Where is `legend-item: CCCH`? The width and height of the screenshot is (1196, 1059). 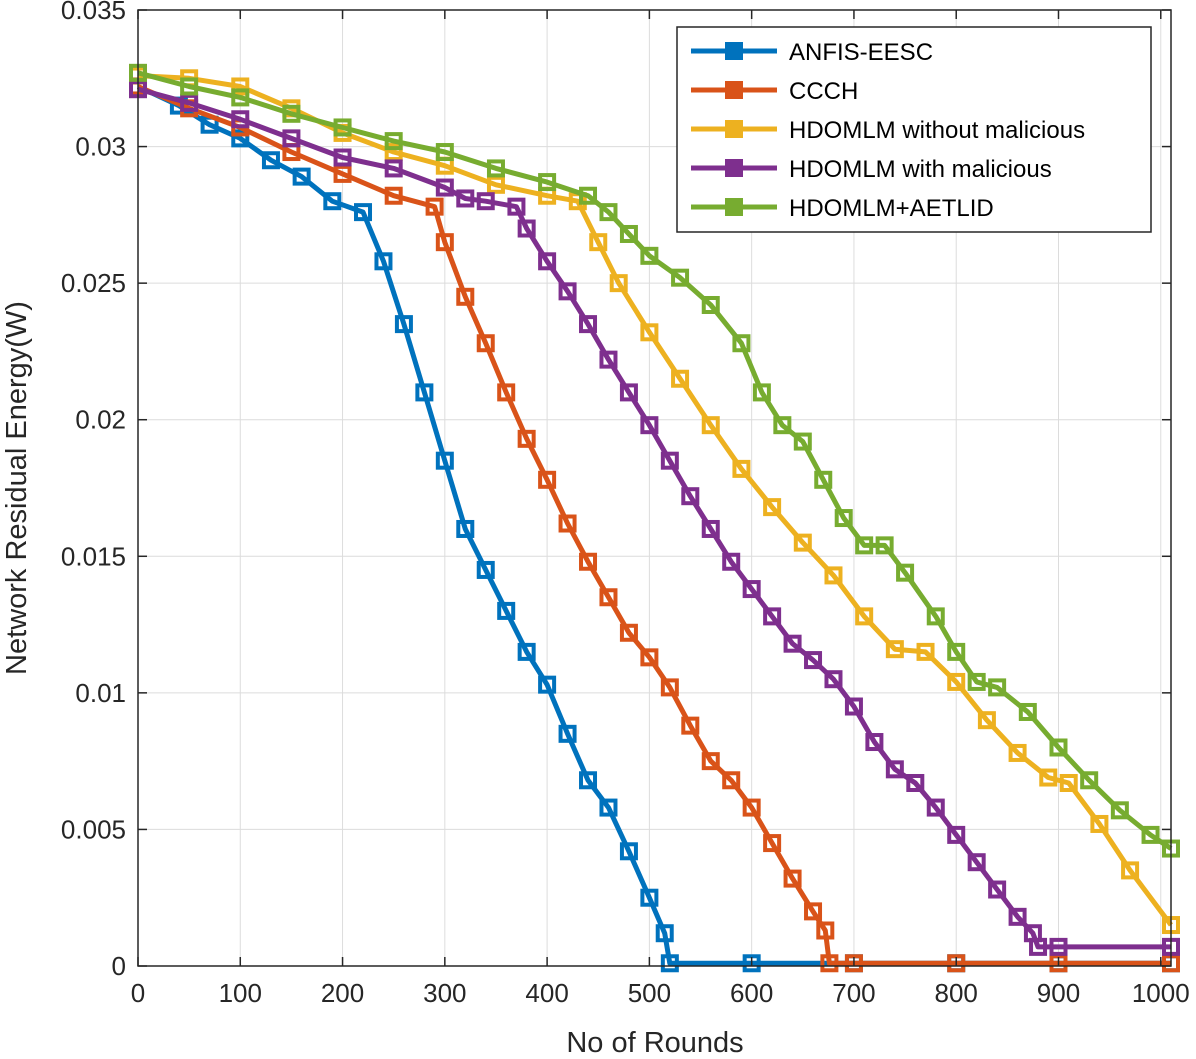
legend-item: CCCH is located at coordinates (774, 91).